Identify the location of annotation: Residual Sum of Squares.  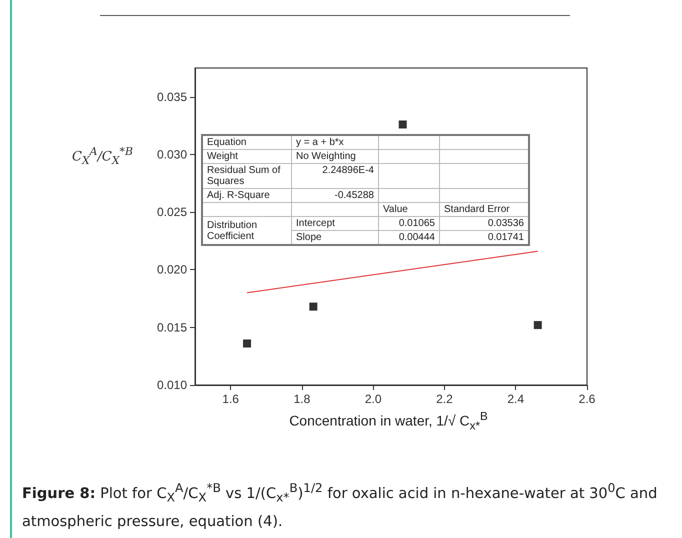
(247, 176).